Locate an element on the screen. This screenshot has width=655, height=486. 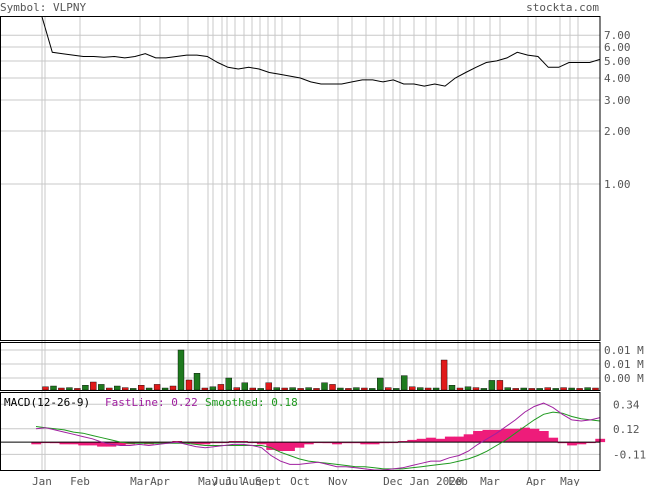
x-tick-label: Nov is located at coordinates (338, 480).